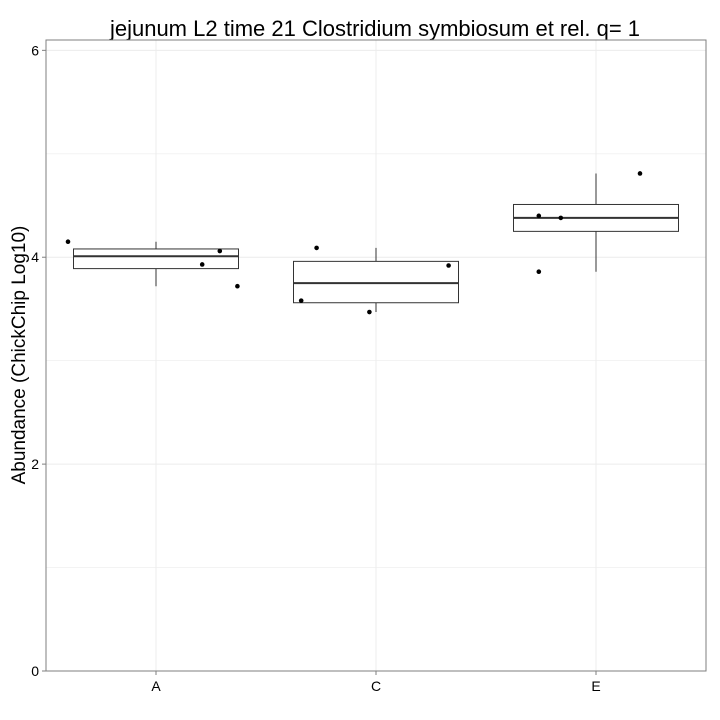  I want to click on y-axis-label: Abundance (ChickChip Log10), so click(19, 355).